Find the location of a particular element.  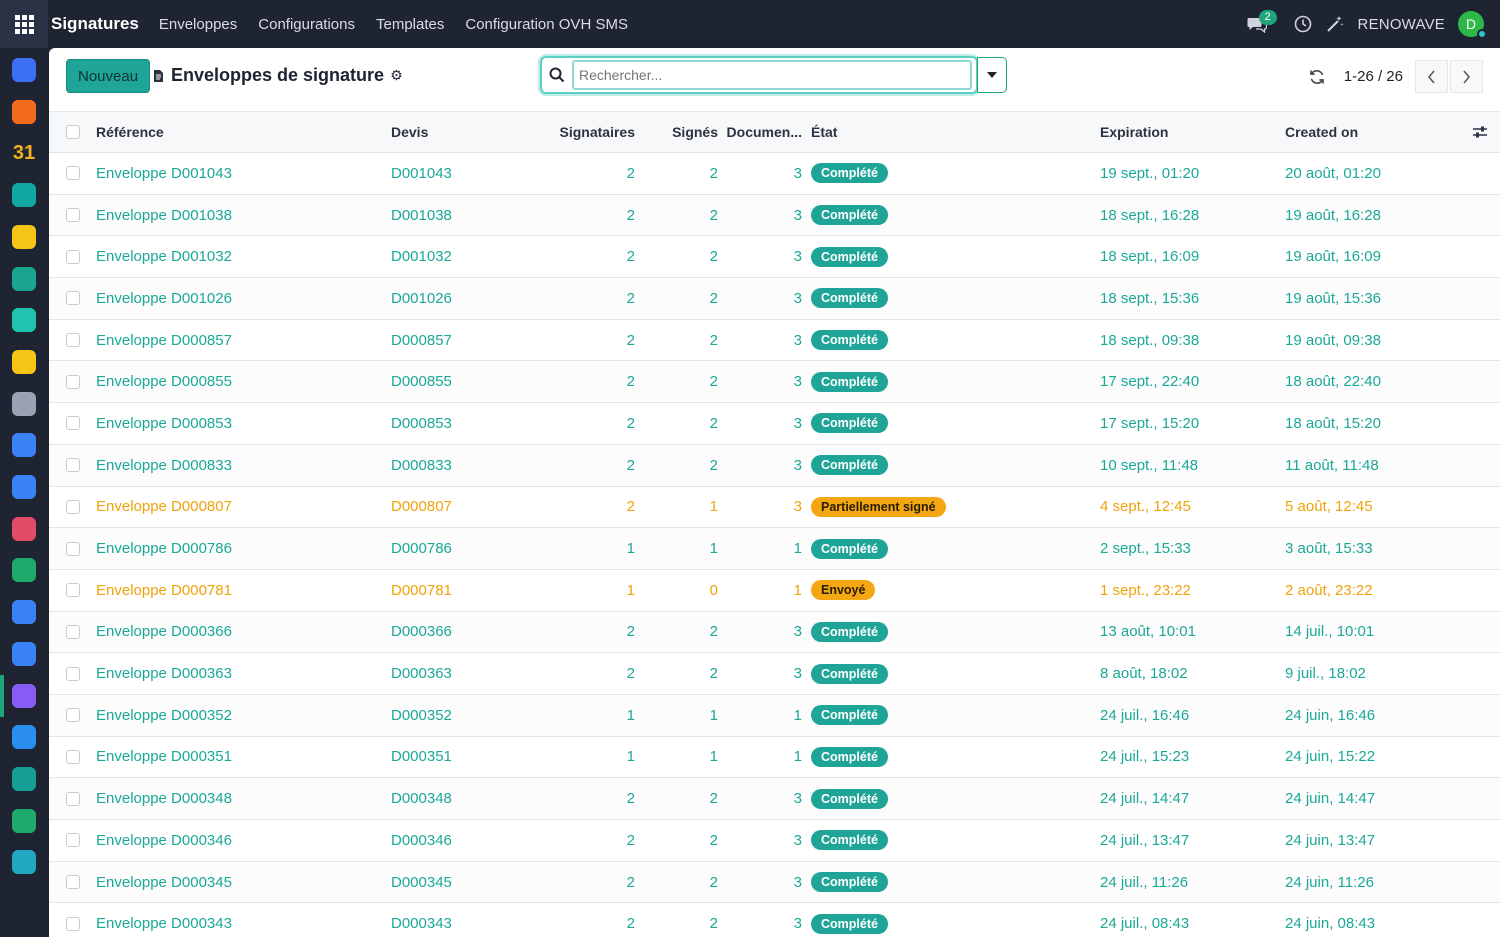

cell-reference: Enveloppe D000363 is located at coordinates (164, 674).